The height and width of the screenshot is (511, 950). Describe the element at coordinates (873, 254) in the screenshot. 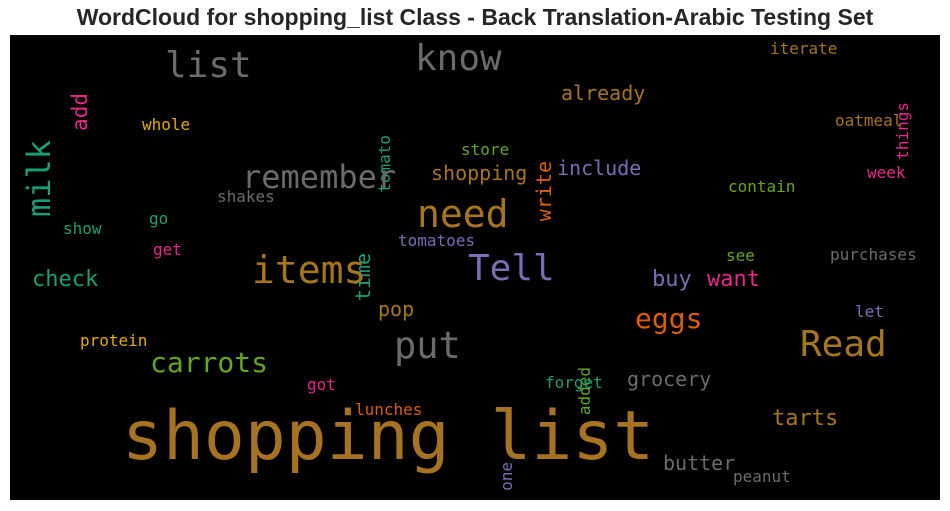

I see `word-purchases: purchases` at that location.